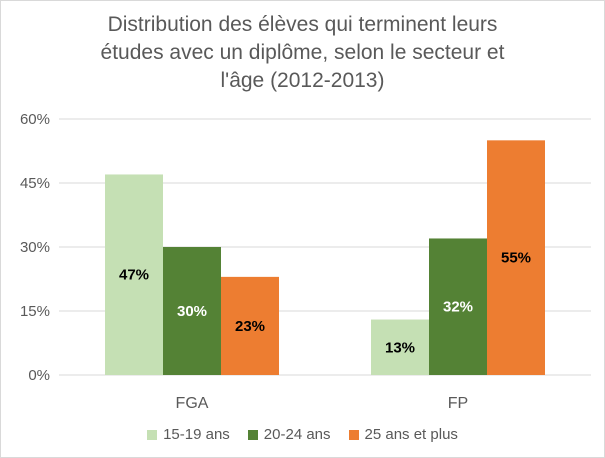 This screenshot has width=605, height=458. I want to click on legend-item-15-19: 15-19 ans, so click(188, 434).